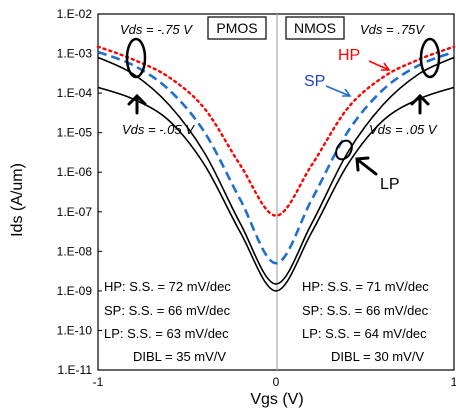  Describe the element at coordinates (75, 54) in the screenshot. I see `y-tick-label: 1.E-03` at that location.